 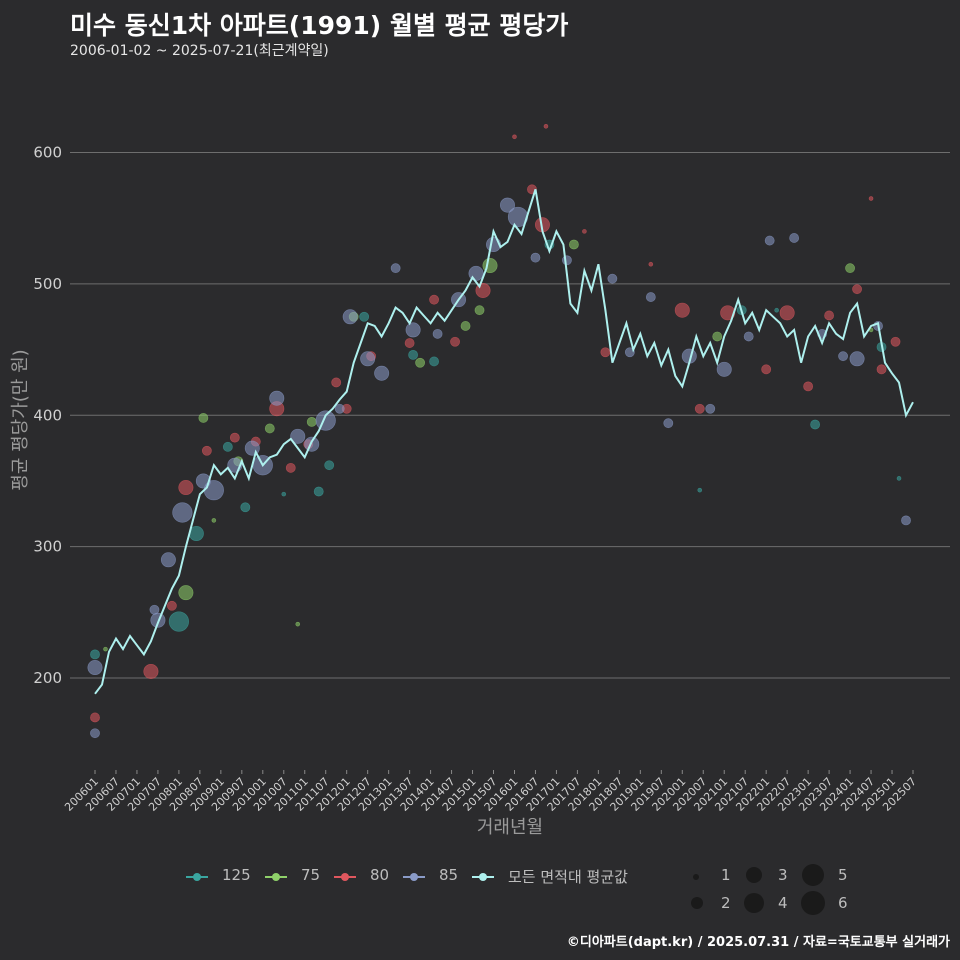 What do you see at coordinates (47, 415) in the screenshot?
I see `y-tick-label-400: 400` at bounding box center [47, 415].